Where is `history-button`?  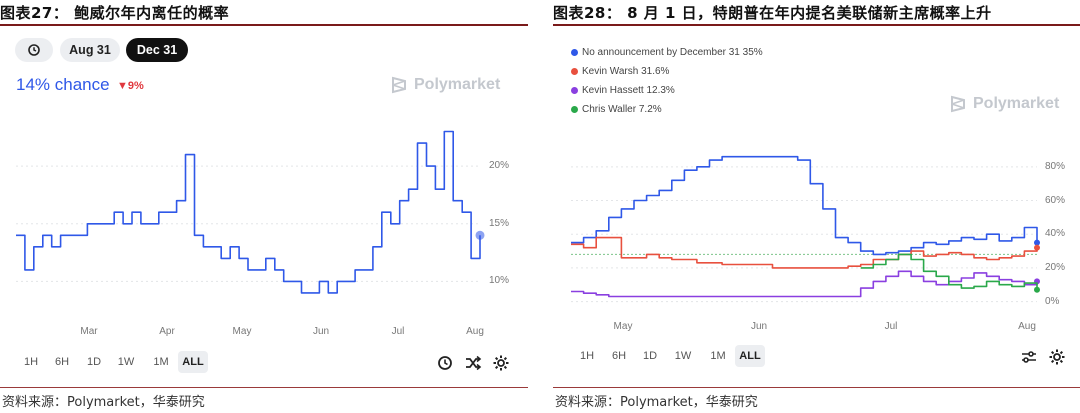
history-button is located at coordinates (34, 50).